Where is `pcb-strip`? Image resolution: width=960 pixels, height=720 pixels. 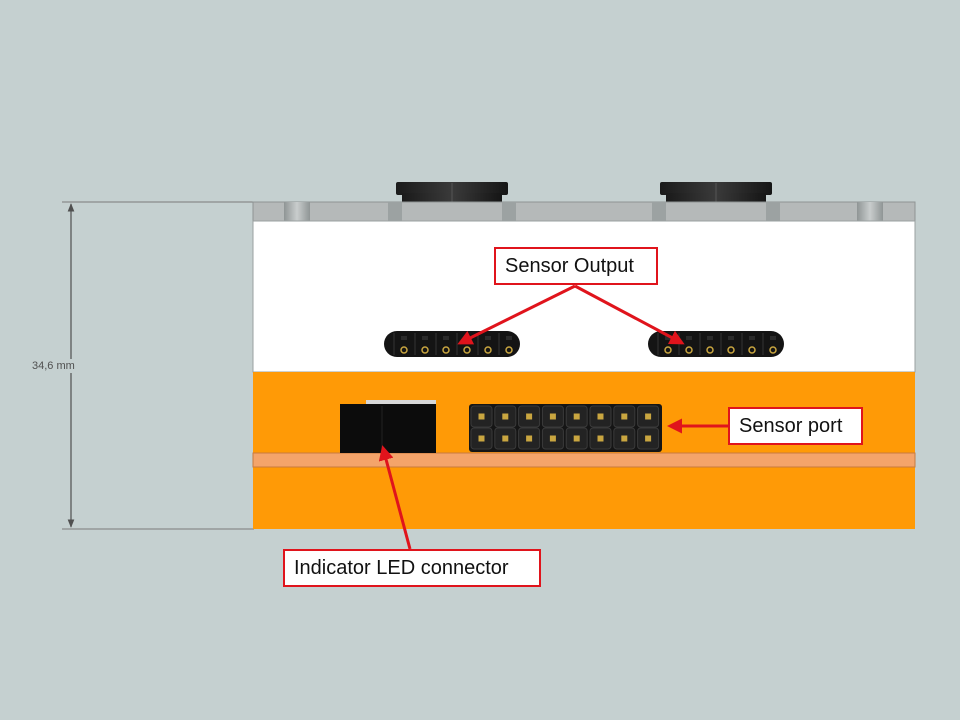 pcb-strip is located at coordinates (584, 460).